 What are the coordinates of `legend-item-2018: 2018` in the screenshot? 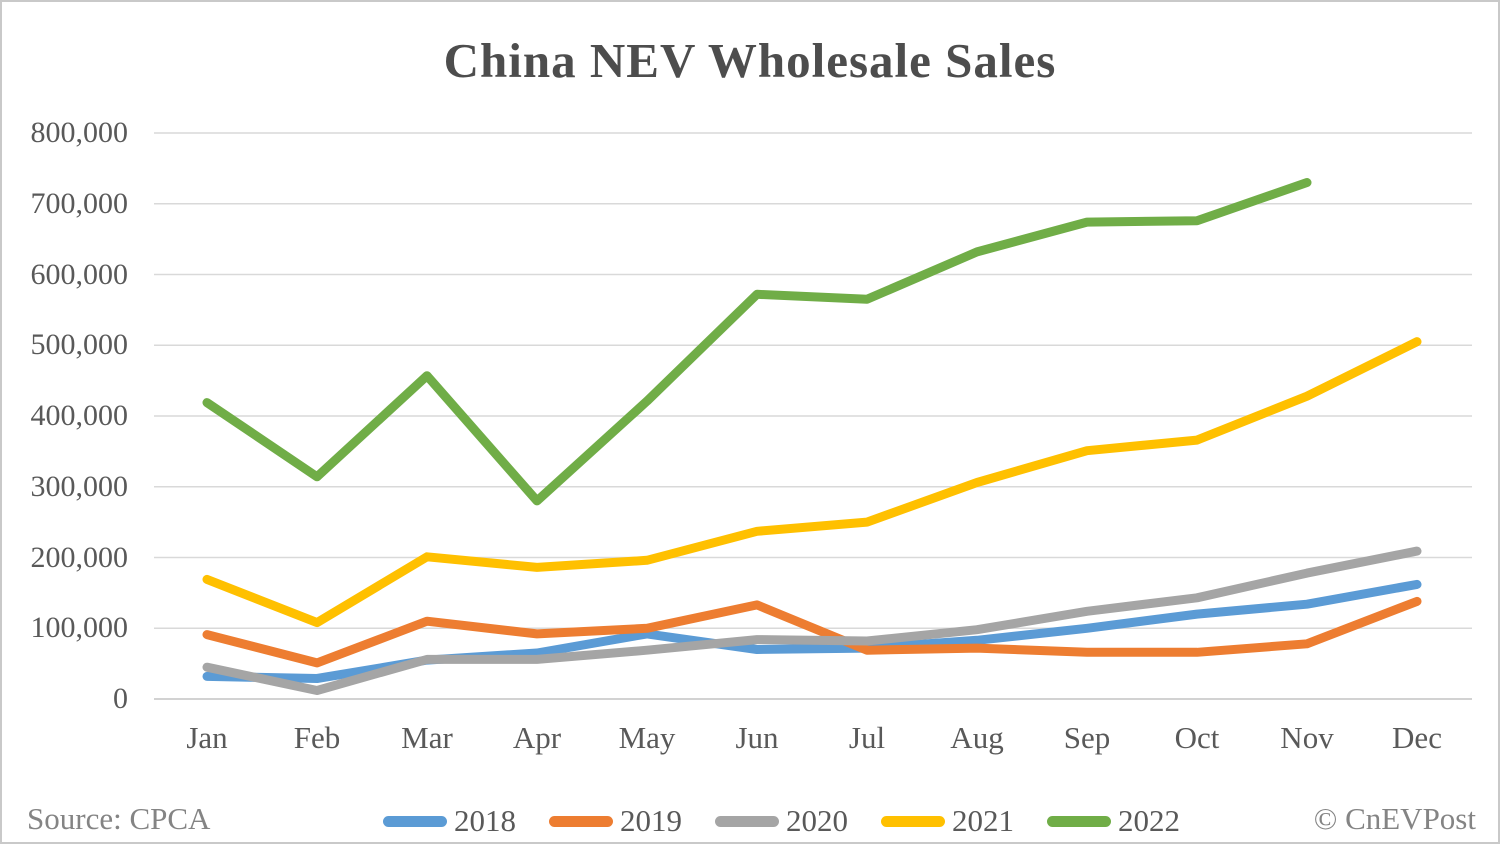 It's located at (449, 821).